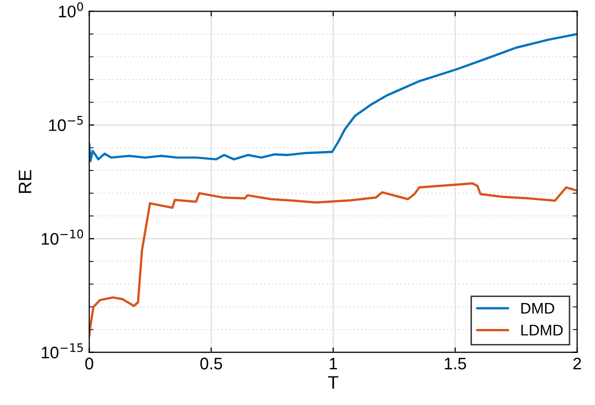 The image size is (595, 405). I want to click on y-tick-label: 10$^{−10}$, so click(63, 237).